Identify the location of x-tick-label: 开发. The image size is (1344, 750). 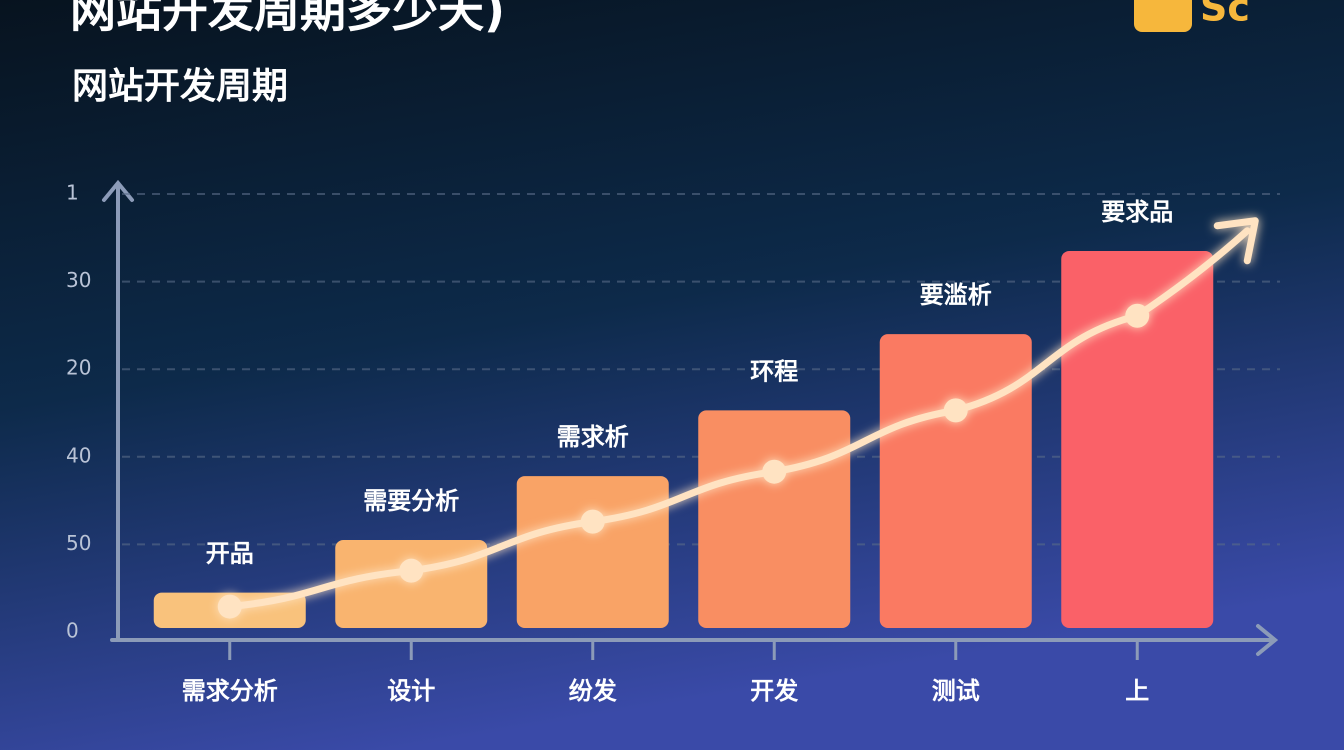
(774, 691).